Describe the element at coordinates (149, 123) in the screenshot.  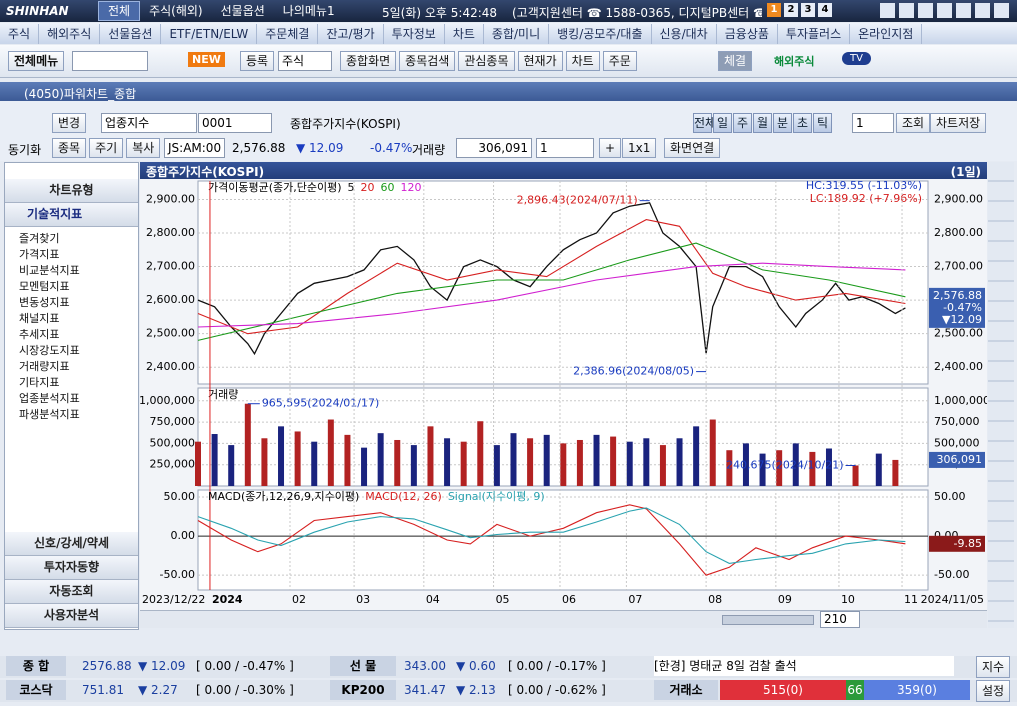
I see `market-select: 업종지수` at that location.